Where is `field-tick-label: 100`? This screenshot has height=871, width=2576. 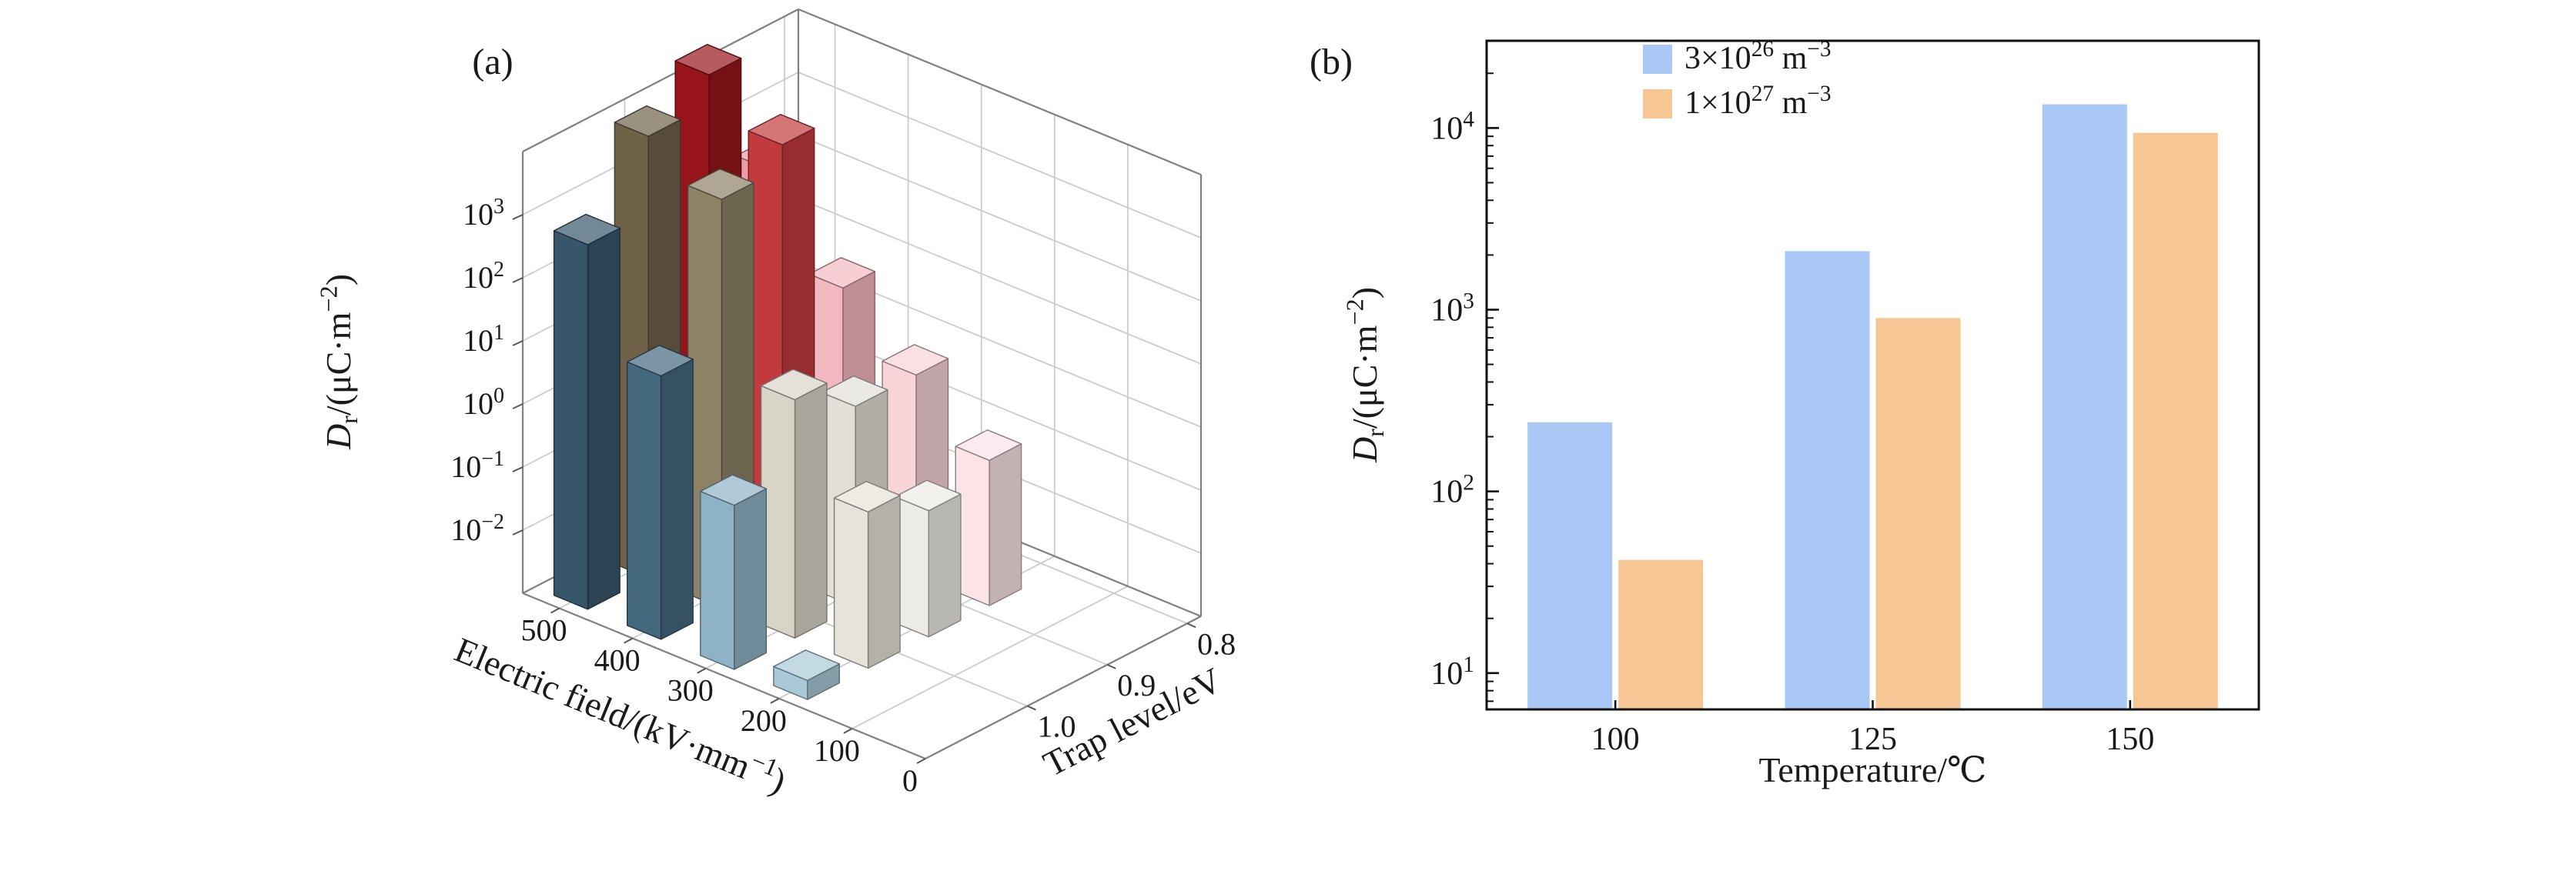
field-tick-label: 100 is located at coordinates (837, 750).